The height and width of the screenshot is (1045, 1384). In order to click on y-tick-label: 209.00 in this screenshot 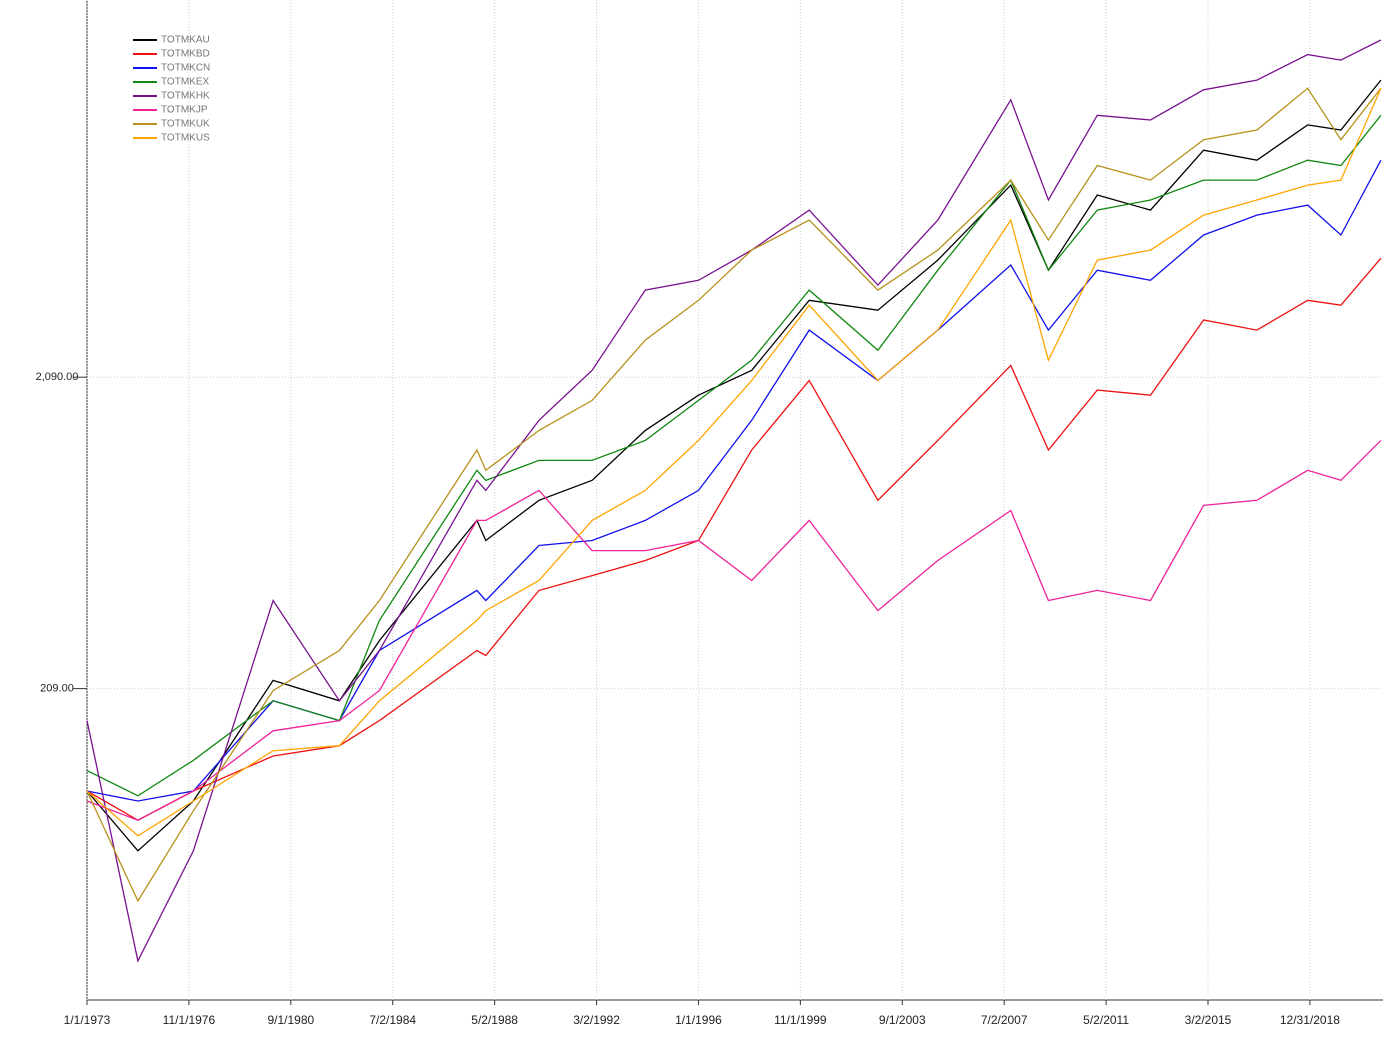, I will do `click(57, 689)`.